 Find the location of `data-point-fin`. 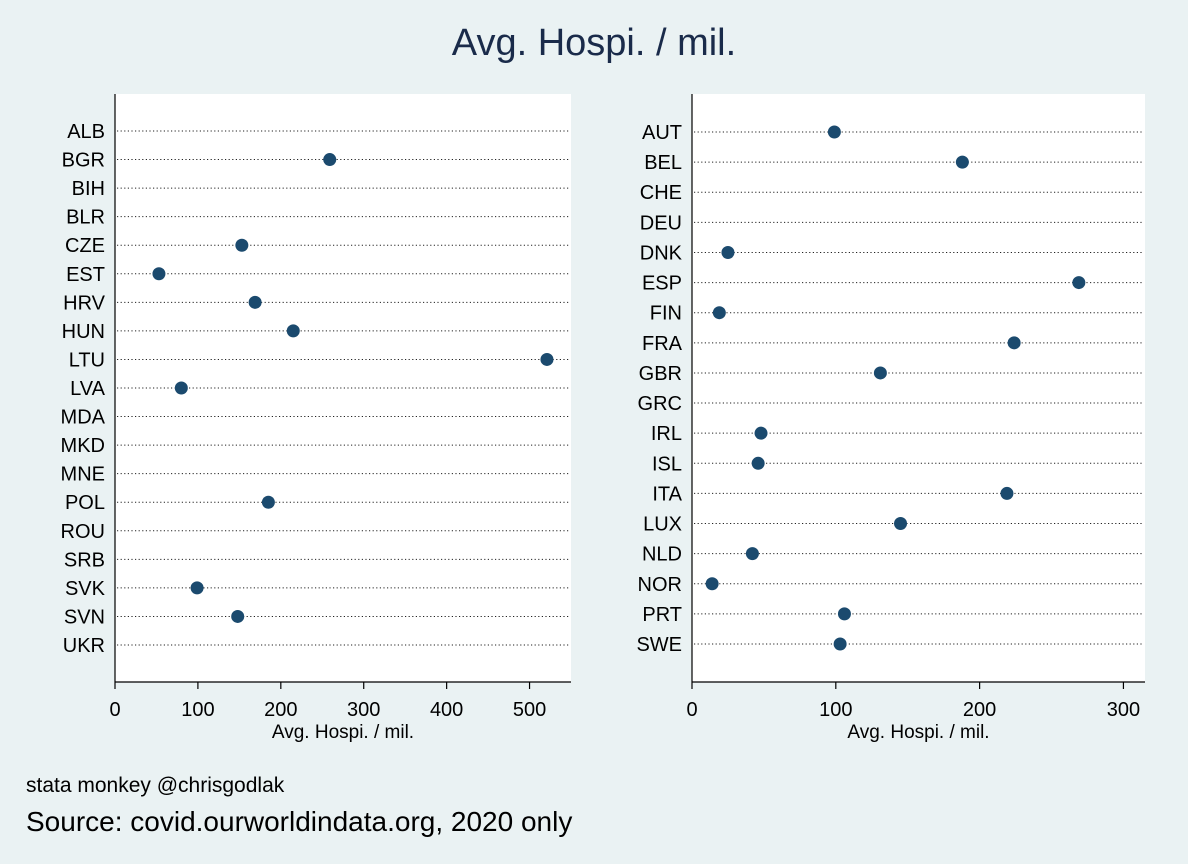

data-point-fin is located at coordinates (719, 313).